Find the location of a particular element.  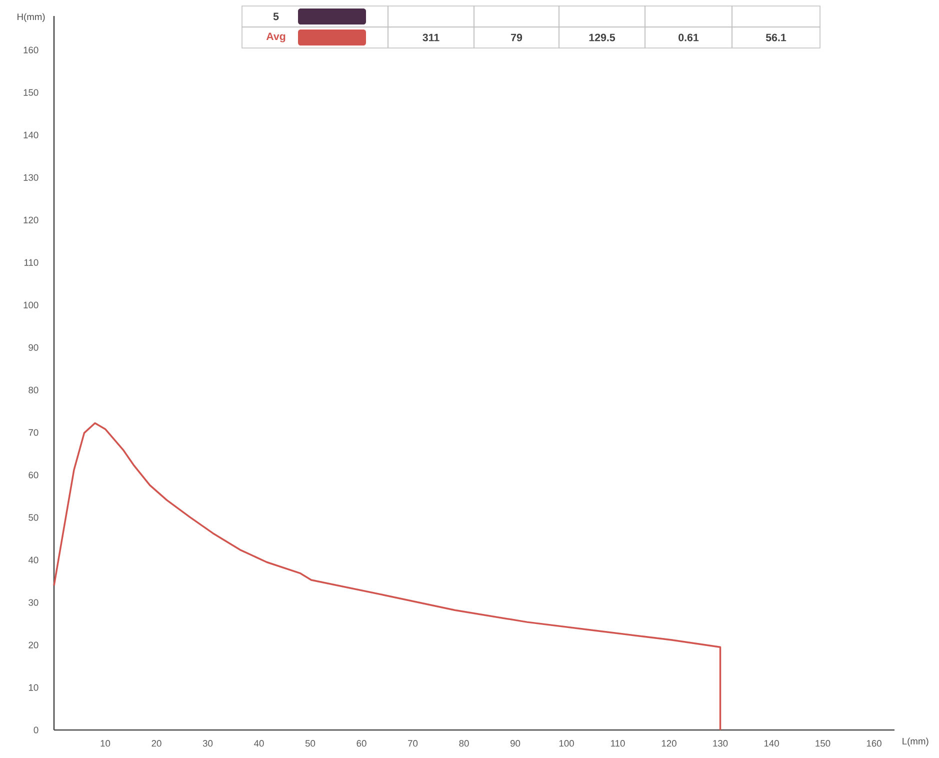

y-tick-label: 60 is located at coordinates (33, 475).